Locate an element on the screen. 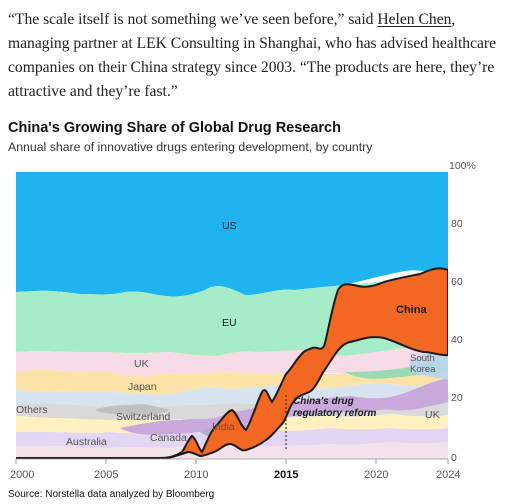  annotation-line-2: regulatory reform is located at coordinates (334, 413).